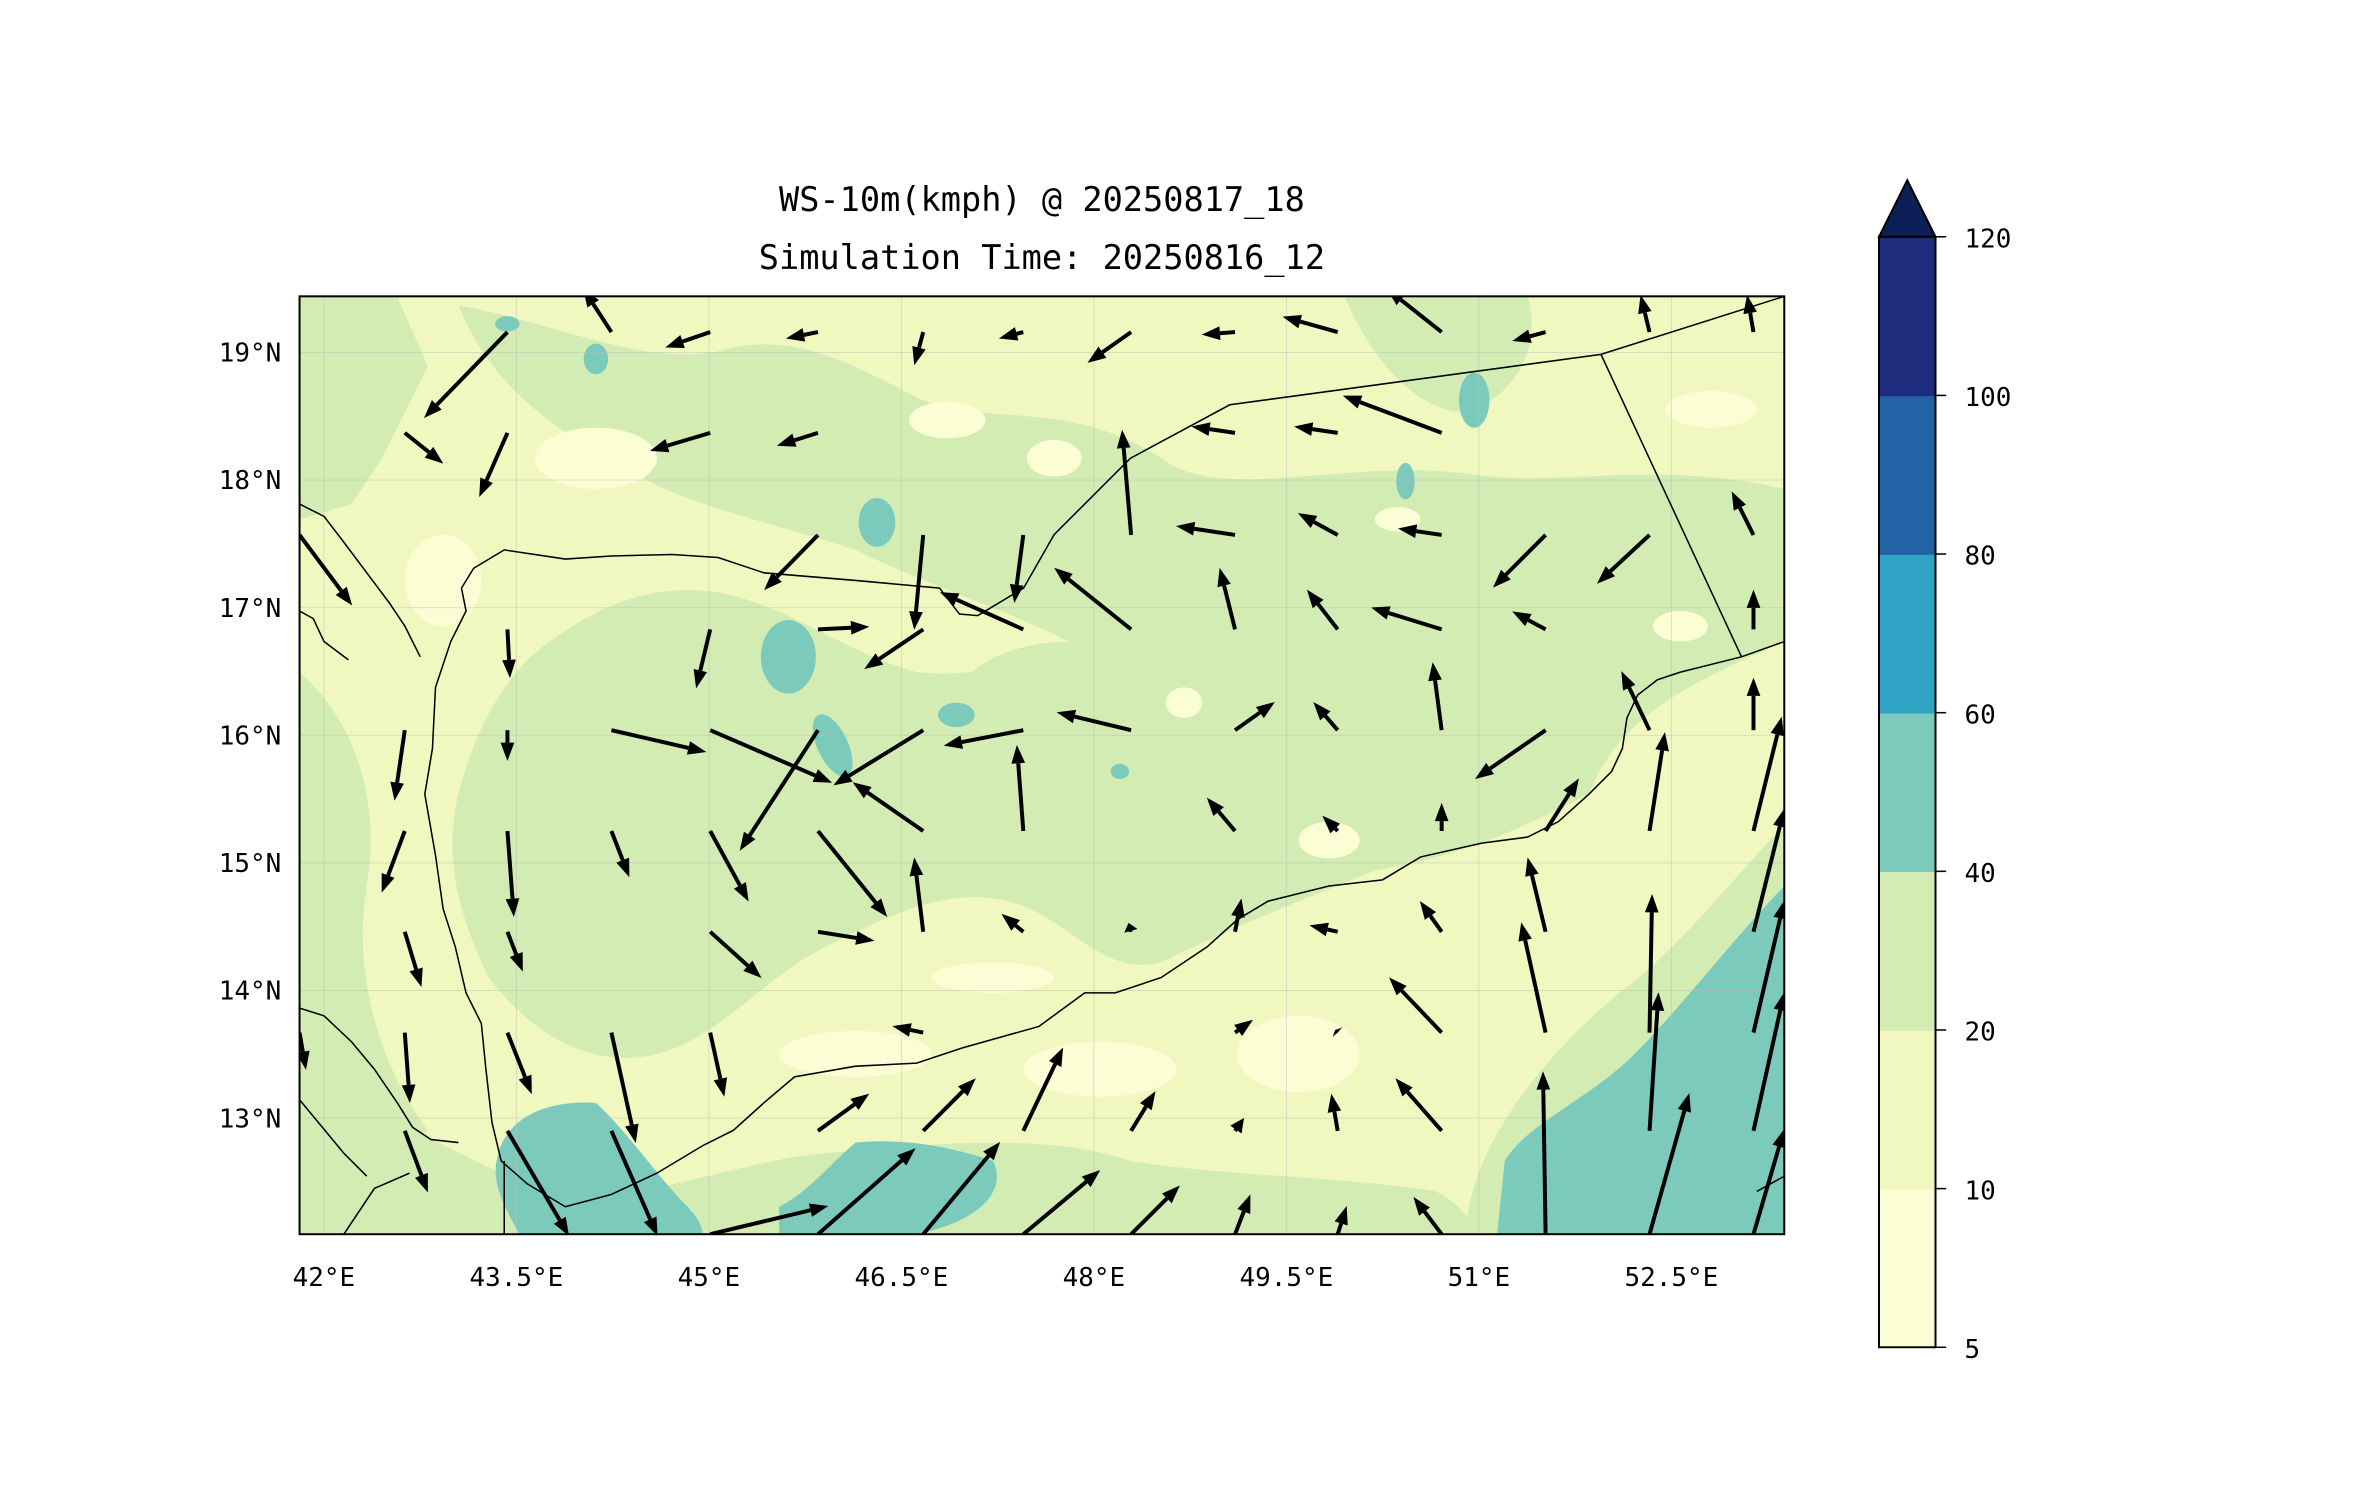  What do you see at coordinates (250, 354) in the screenshot?
I see `y-tick-label: 19°N` at bounding box center [250, 354].